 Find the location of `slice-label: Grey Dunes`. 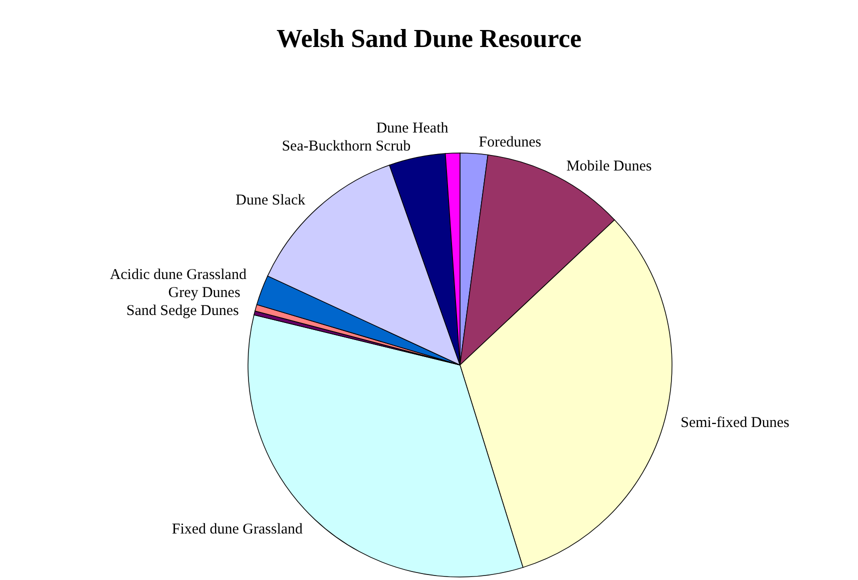

slice-label: Grey Dunes is located at coordinates (204, 292).